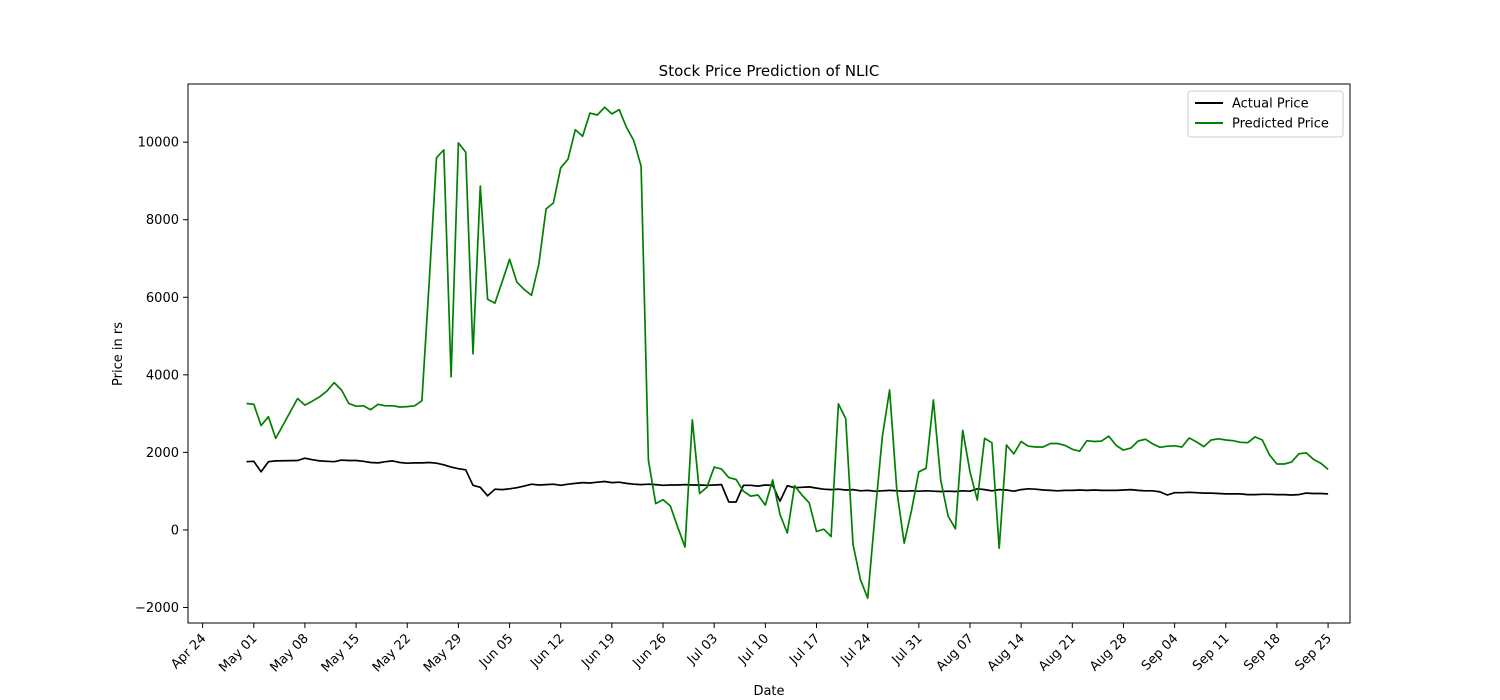  I want to click on y-tick-label: 4000, so click(162, 375).